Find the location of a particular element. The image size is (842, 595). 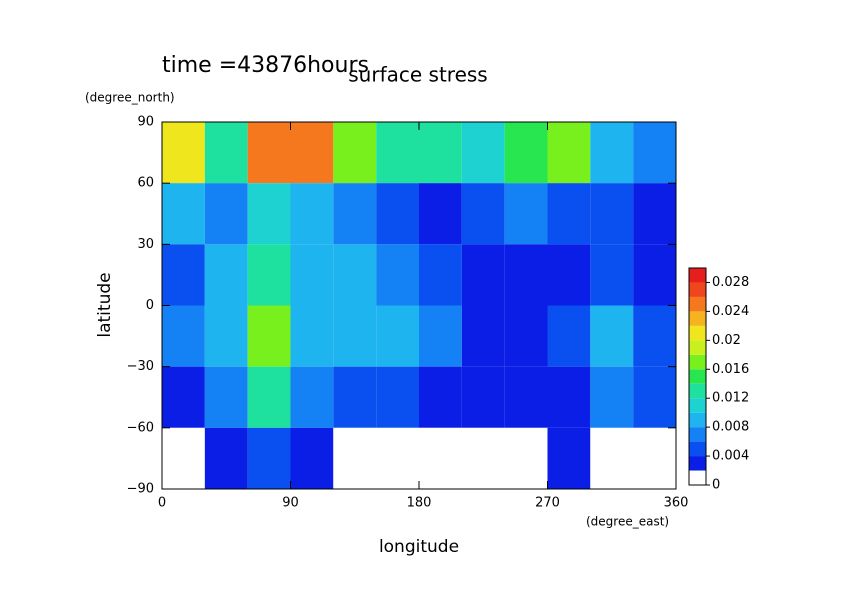

x-axis-label: longitude is located at coordinates (419, 547).